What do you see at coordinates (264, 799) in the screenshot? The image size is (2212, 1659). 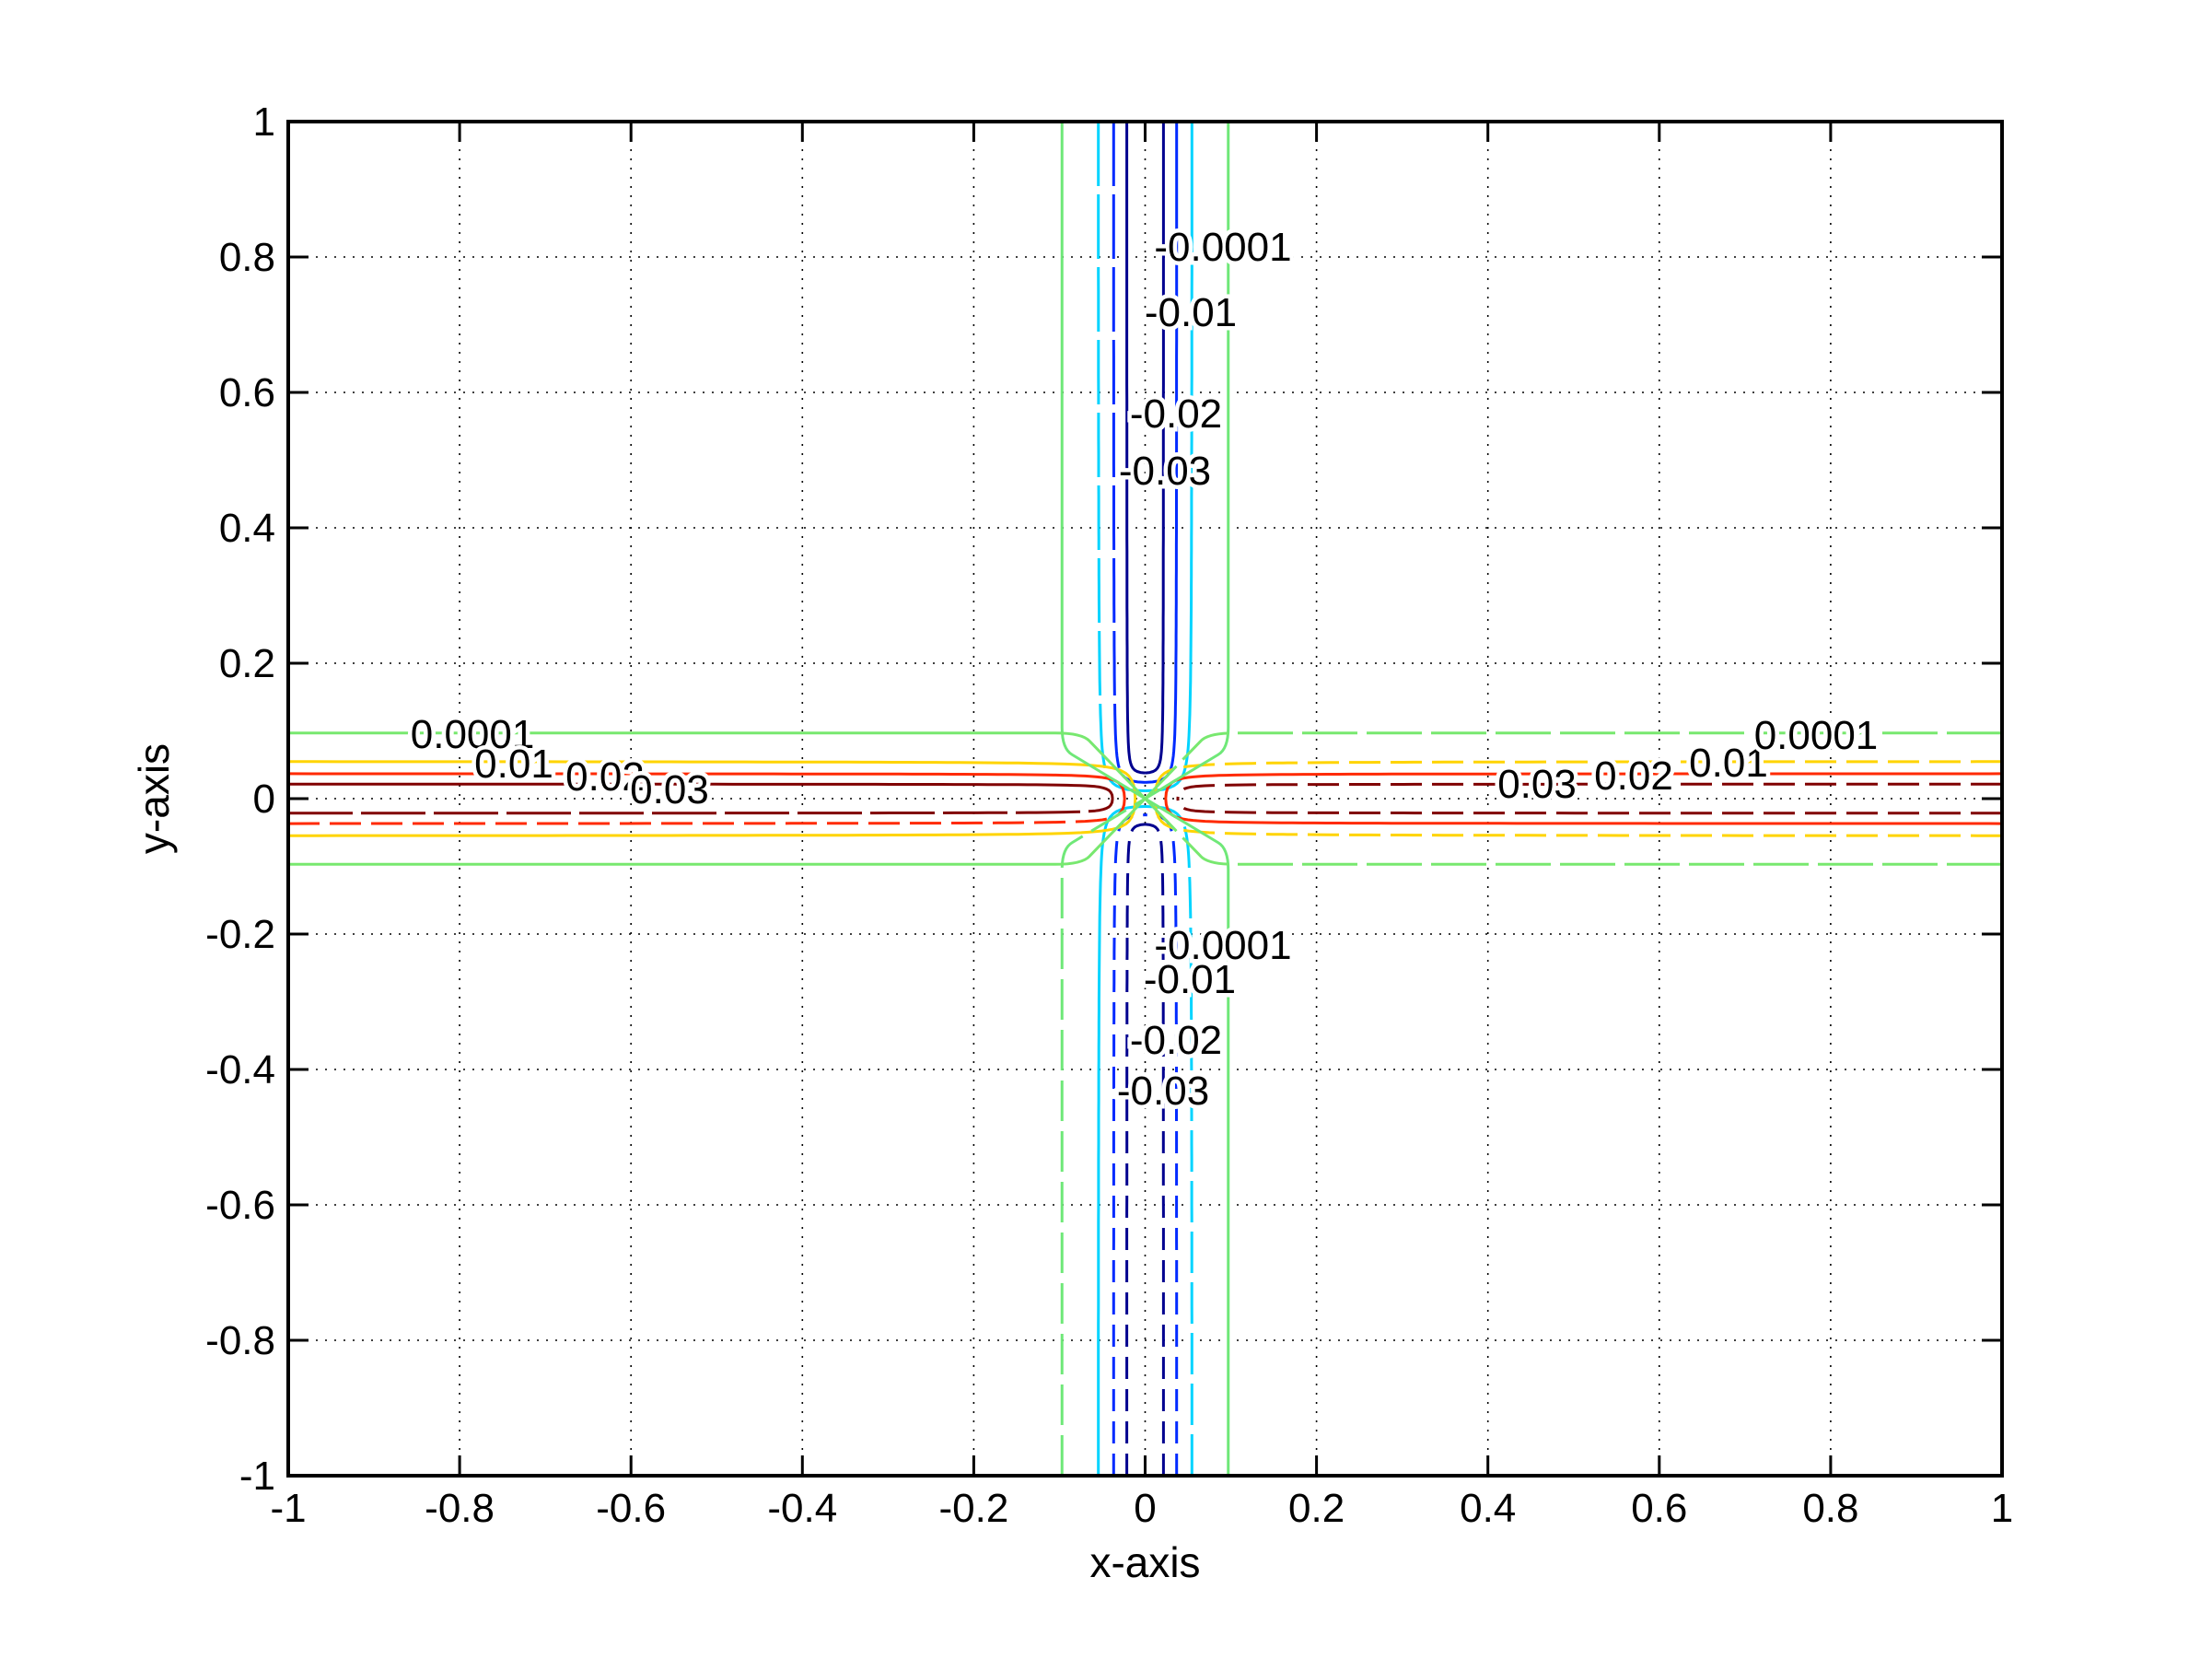 I see `y-tick-label: 0` at bounding box center [264, 799].